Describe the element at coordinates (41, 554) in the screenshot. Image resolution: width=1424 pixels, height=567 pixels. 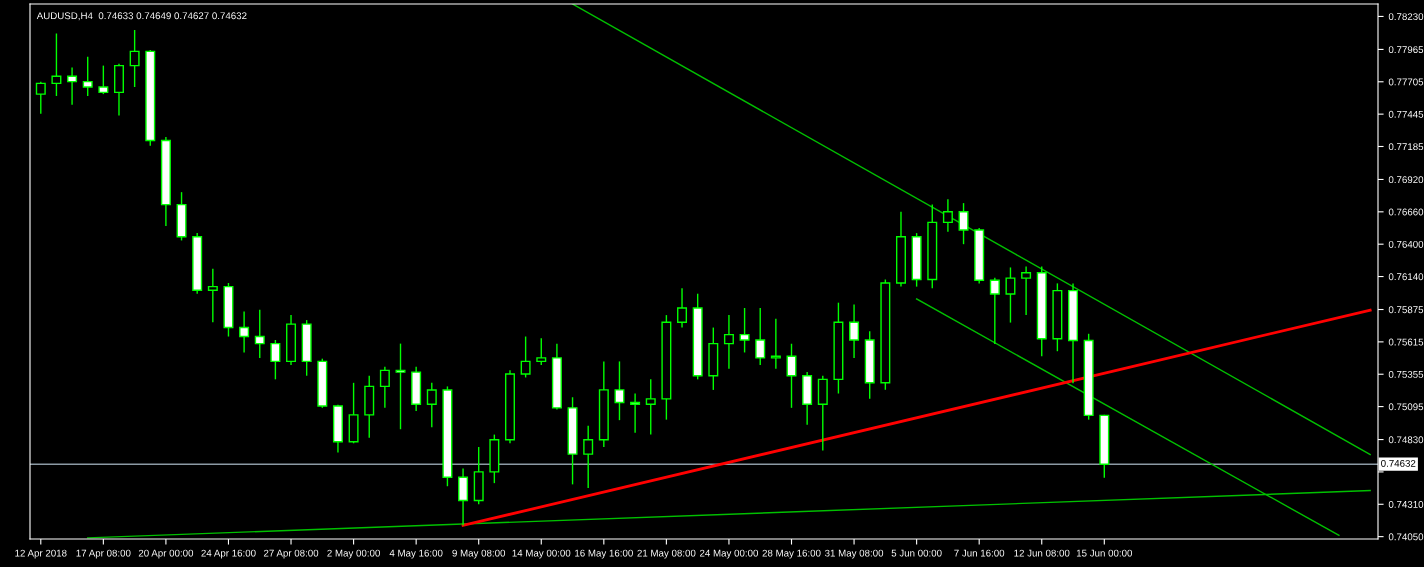
I see `x-tick-label: 12 Apr 2018` at that location.